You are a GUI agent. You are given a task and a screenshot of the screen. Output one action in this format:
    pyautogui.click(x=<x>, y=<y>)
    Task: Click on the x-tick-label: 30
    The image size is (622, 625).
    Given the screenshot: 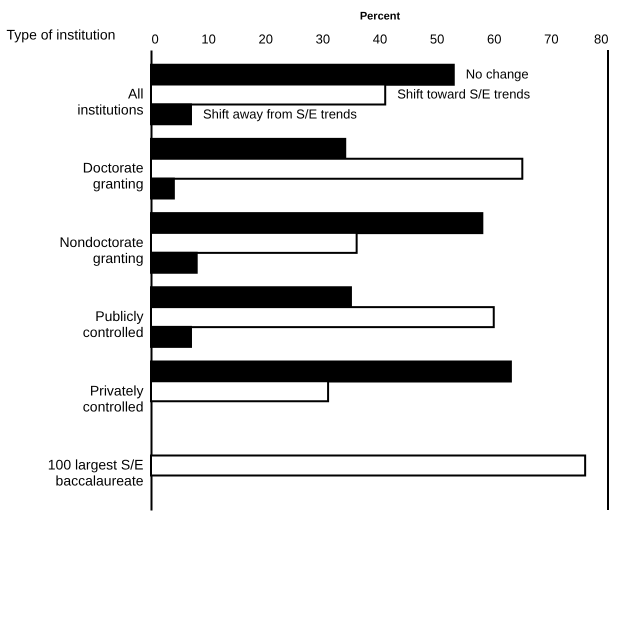 What is the action you would take?
    pyautogui.click(x=323, y=39)
    